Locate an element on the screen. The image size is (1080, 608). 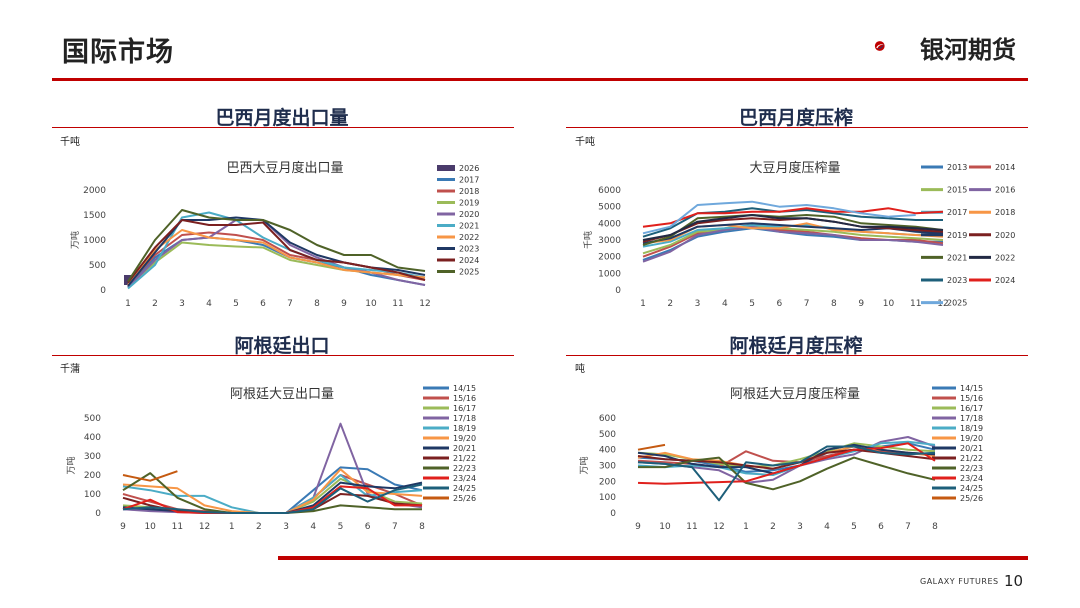
section-heading-argentina-crush: 阿根廷月度压榨 is located at coordinates (796, 346).